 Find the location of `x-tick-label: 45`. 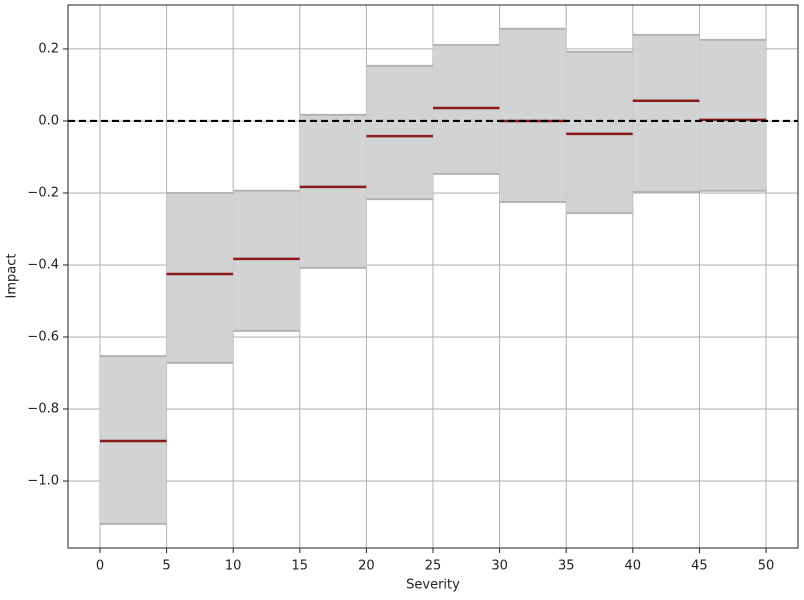

x-tick-label: 45 is located at coordinates (699, 566).